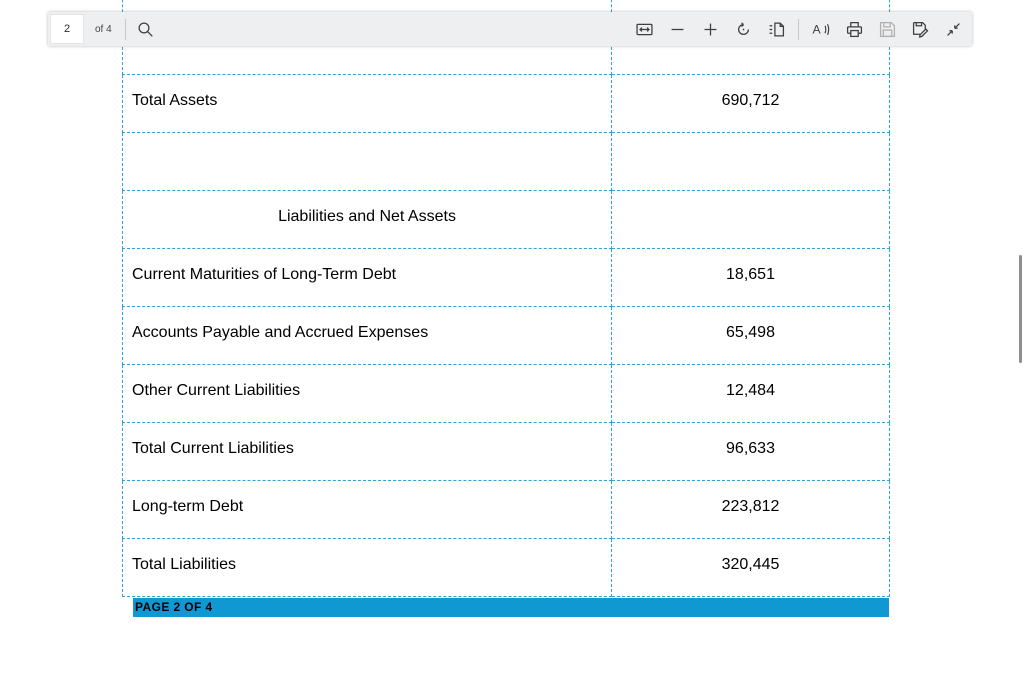  What do you see at coordinates (1020, 309) in the screenshot?
I see `vertical-scrollbar-thumb` at bounding box center [1020, 309].